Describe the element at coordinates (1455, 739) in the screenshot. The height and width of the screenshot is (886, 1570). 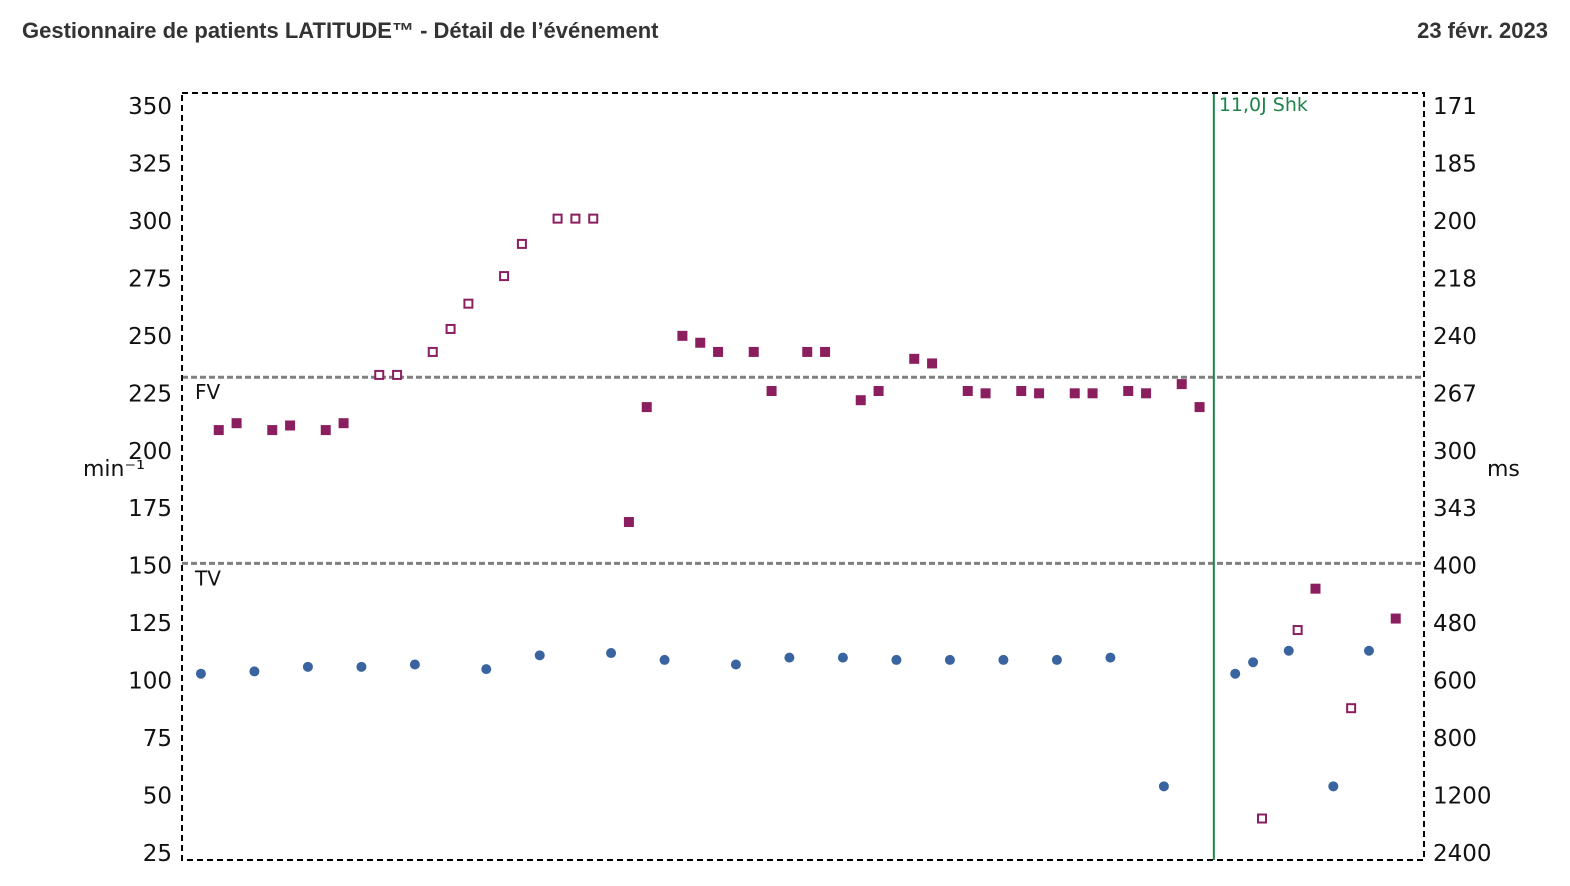
I see `right-tick-label: 800` at that location.